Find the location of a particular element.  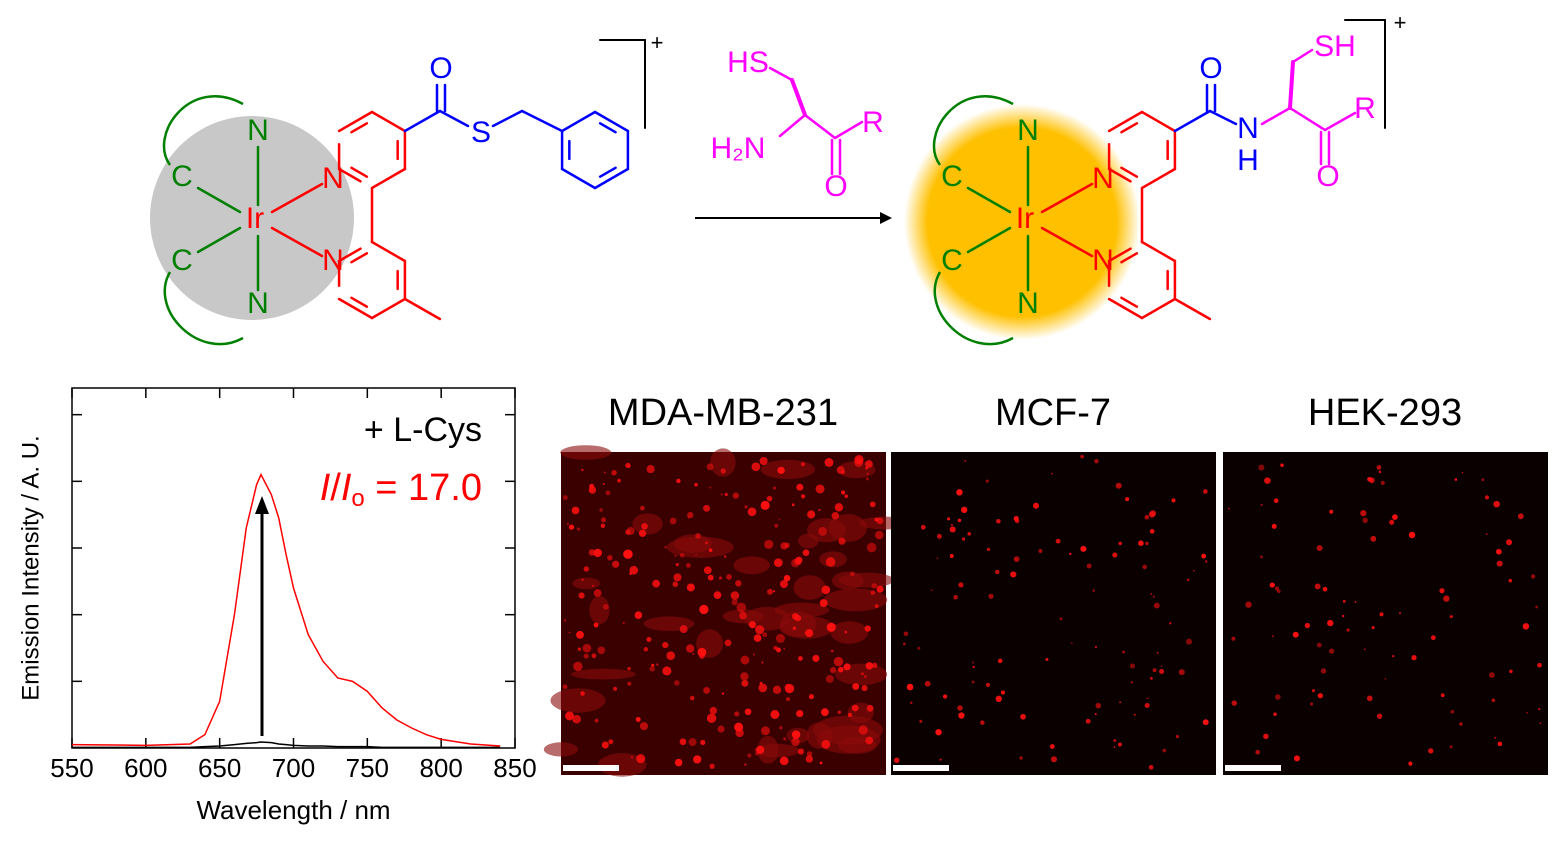

scale-bar is located at coordinates (921, 768).